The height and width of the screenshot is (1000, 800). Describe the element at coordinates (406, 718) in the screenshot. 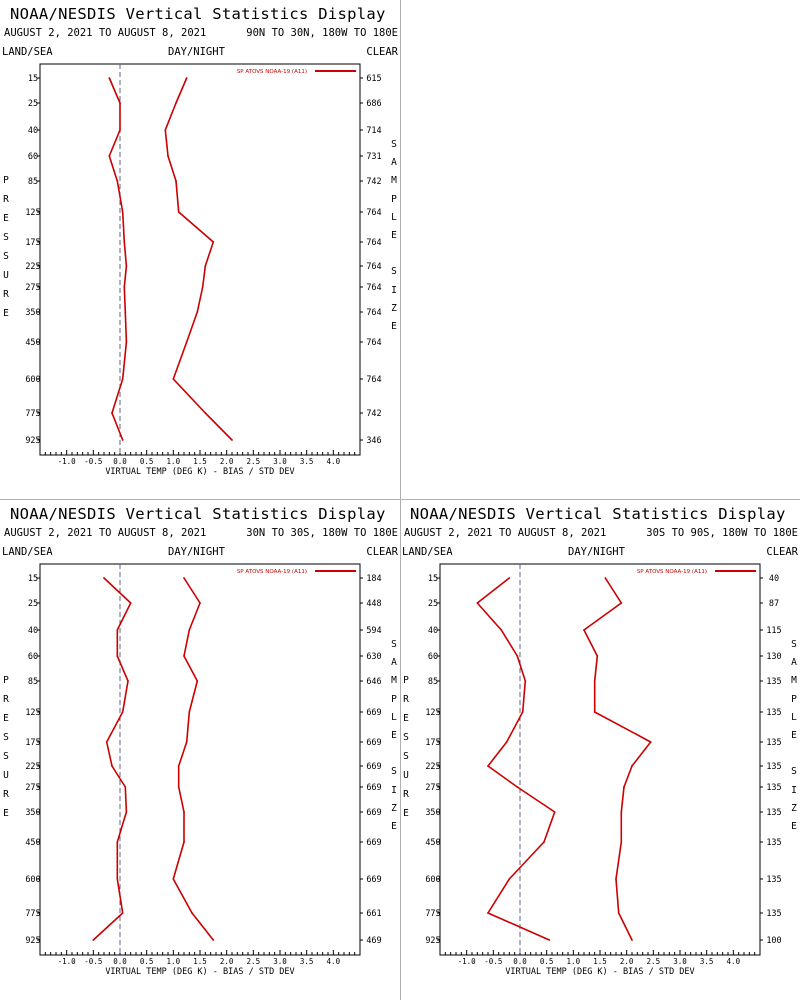

I see `pressure-axis-label-letter: E` at that location.